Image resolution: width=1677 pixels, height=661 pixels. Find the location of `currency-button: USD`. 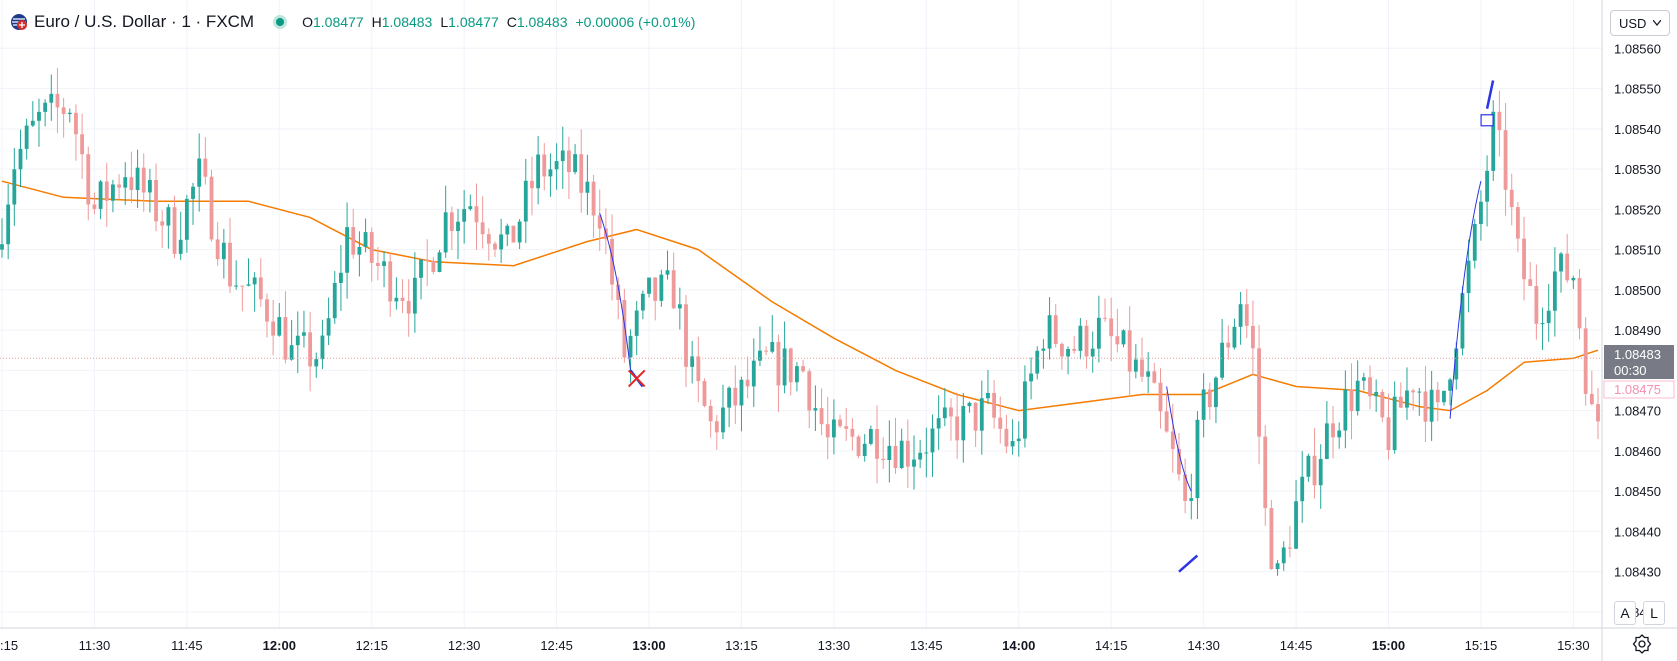

currency-button: USD is located at coordinates (1640, 23).